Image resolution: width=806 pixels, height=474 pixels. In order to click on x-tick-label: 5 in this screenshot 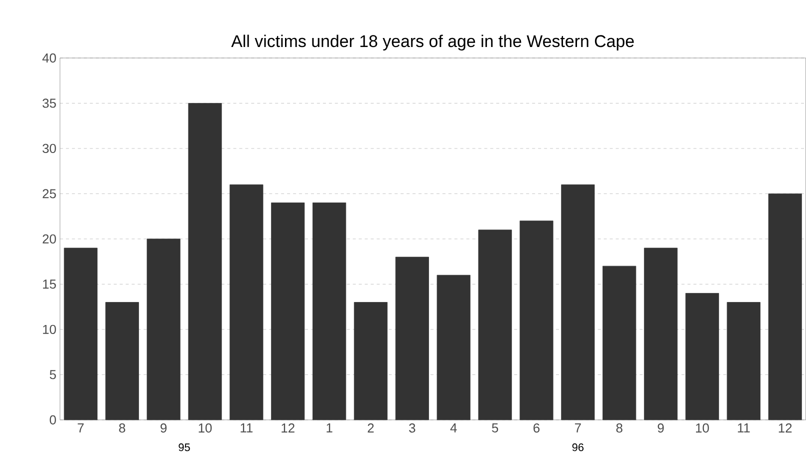, I will do `click(495, 428)`.